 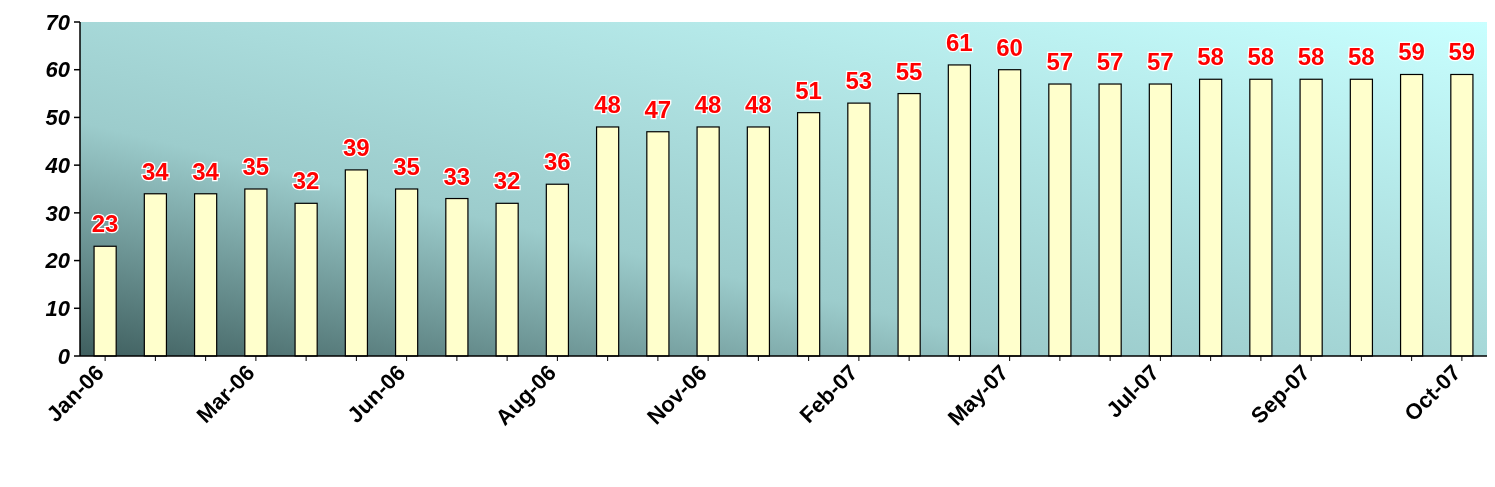 I want to click on data-label: 36, so click(x=557, y=162).